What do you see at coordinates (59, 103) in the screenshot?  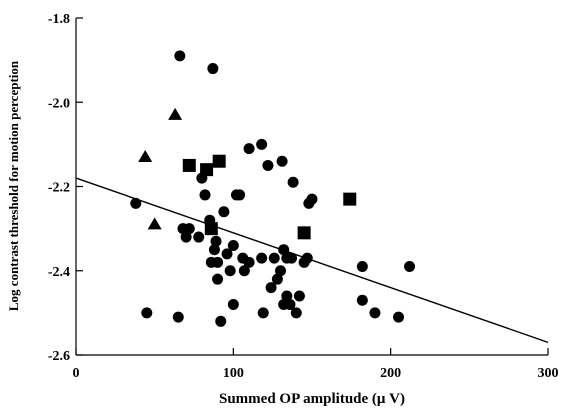 I see `y-tick-label: -2.0` at bounding box center [59, 103].